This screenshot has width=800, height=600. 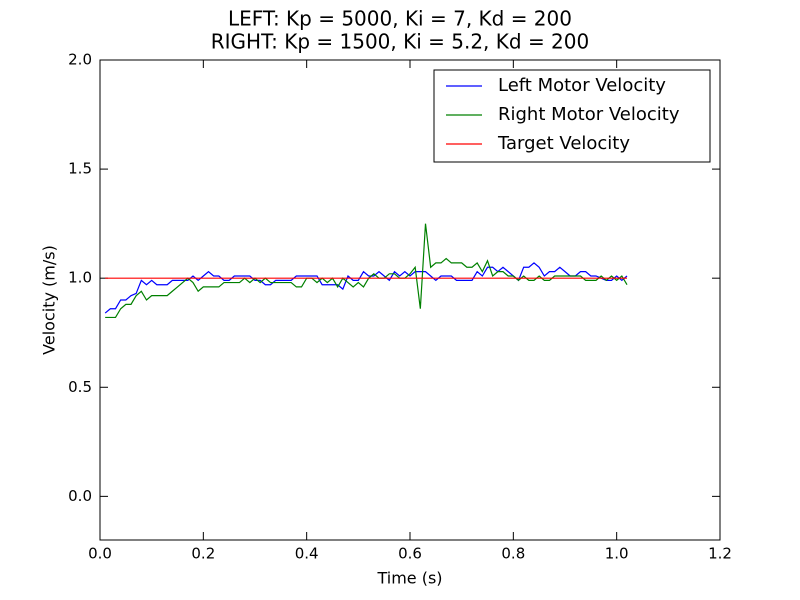 I want to click on x-tick-label: 0.6, so click(x=410, y=554).